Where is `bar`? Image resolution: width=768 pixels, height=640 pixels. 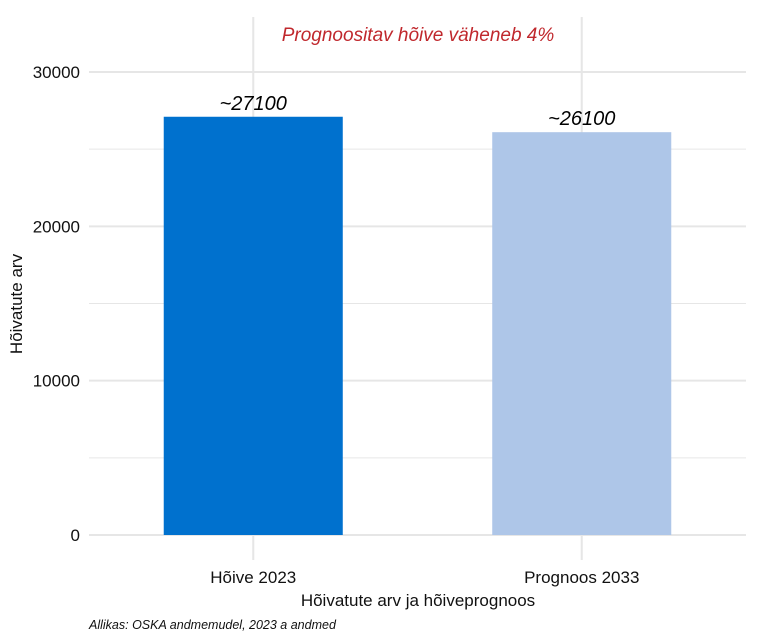
bar is located at coordinates (582, 333).